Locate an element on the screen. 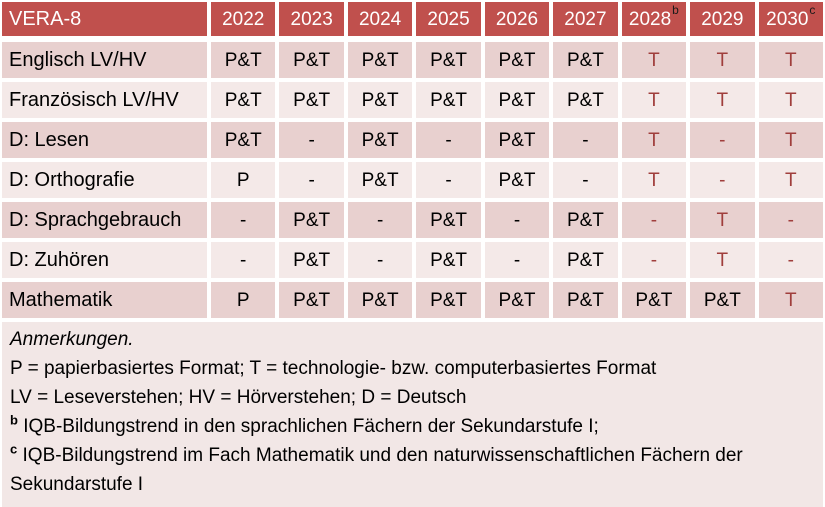 The width and height of the screenshot is (825, 507). header-year-label: 2027 is located at coordinates (585, 19).